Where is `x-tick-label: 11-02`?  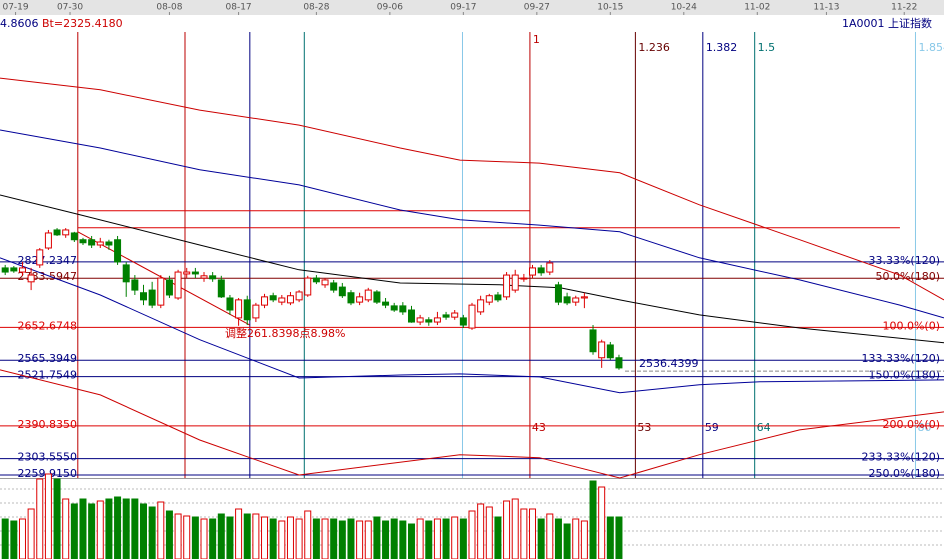
x-tick-label: 11-02 is located at coordinates (757, 8).